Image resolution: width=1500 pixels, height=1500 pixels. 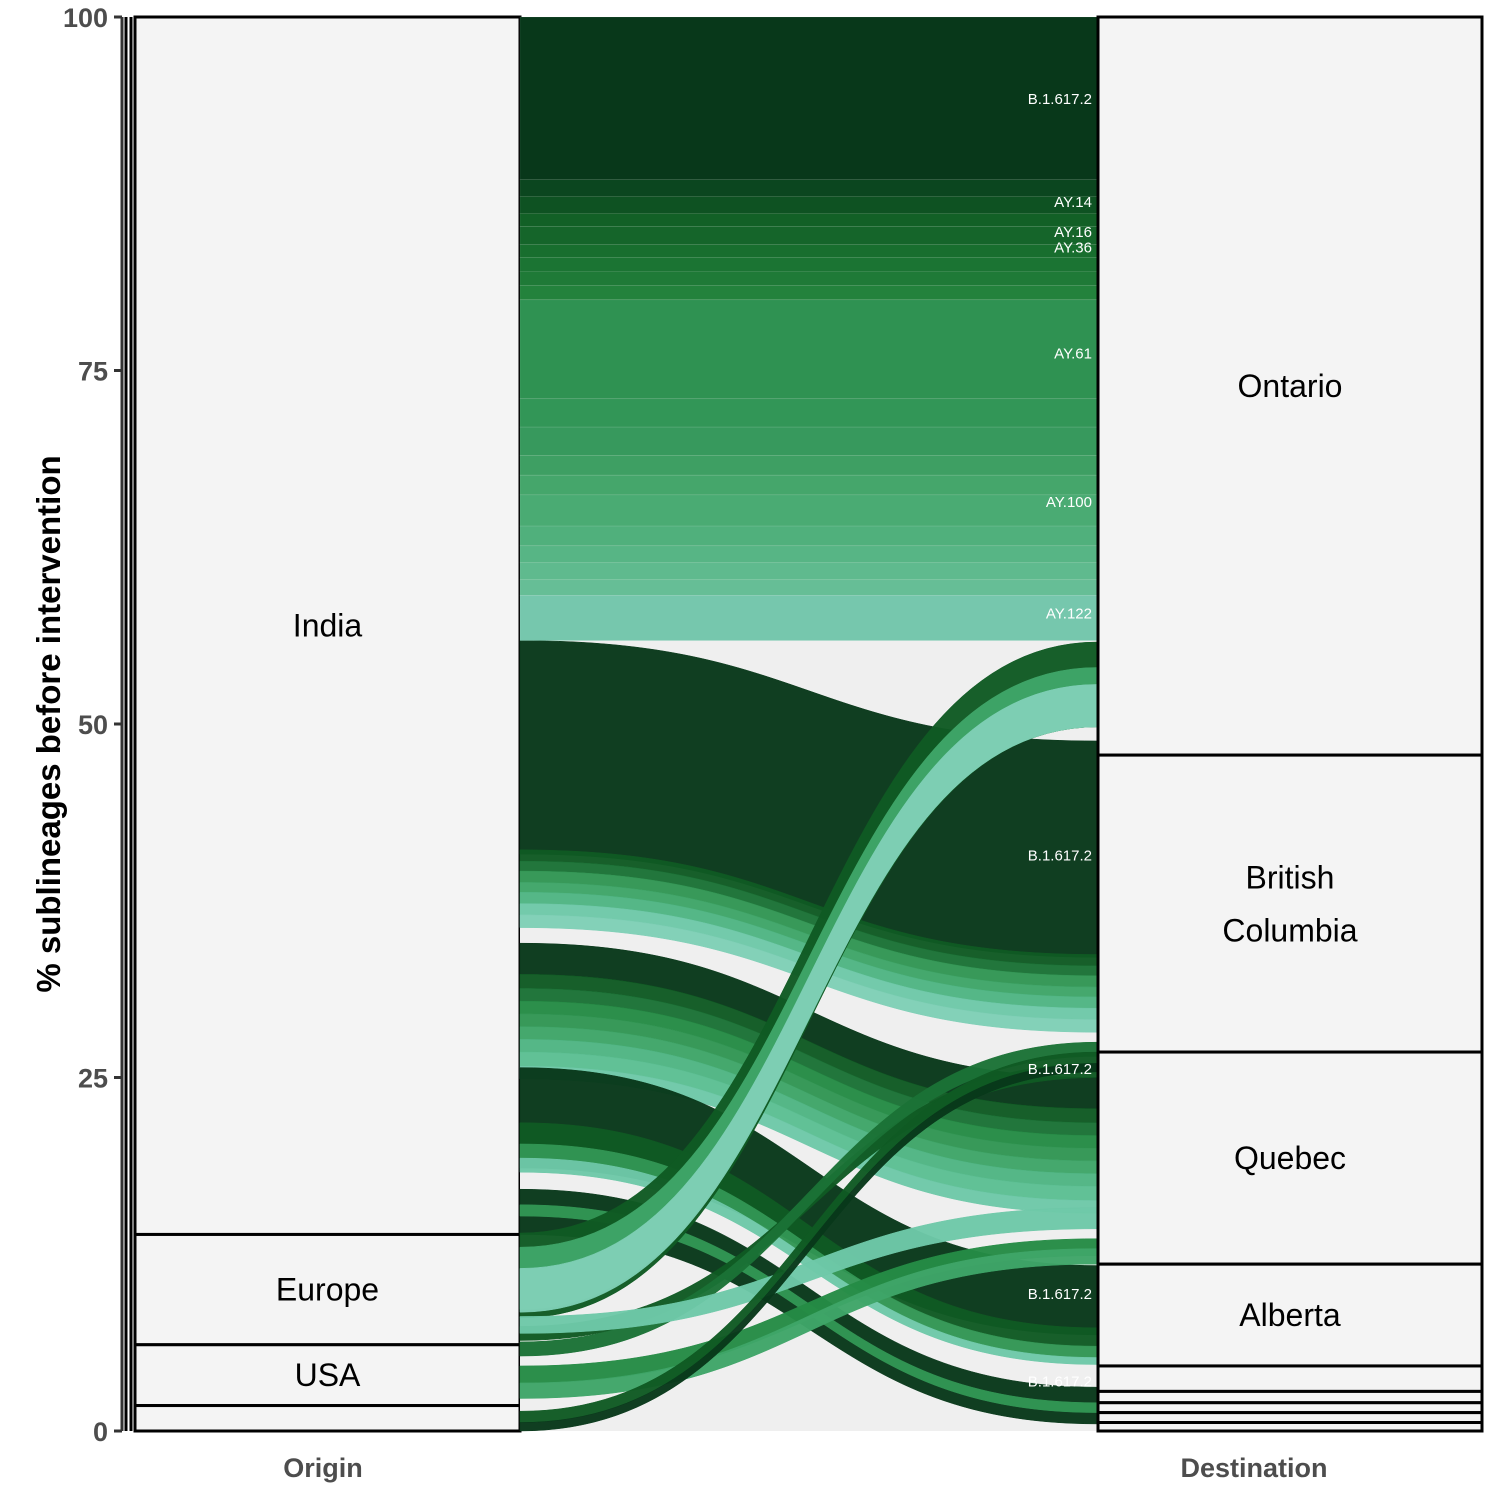 I want to click on y-axis-title: % sublineages before intervention, so click(x=48, y=723).